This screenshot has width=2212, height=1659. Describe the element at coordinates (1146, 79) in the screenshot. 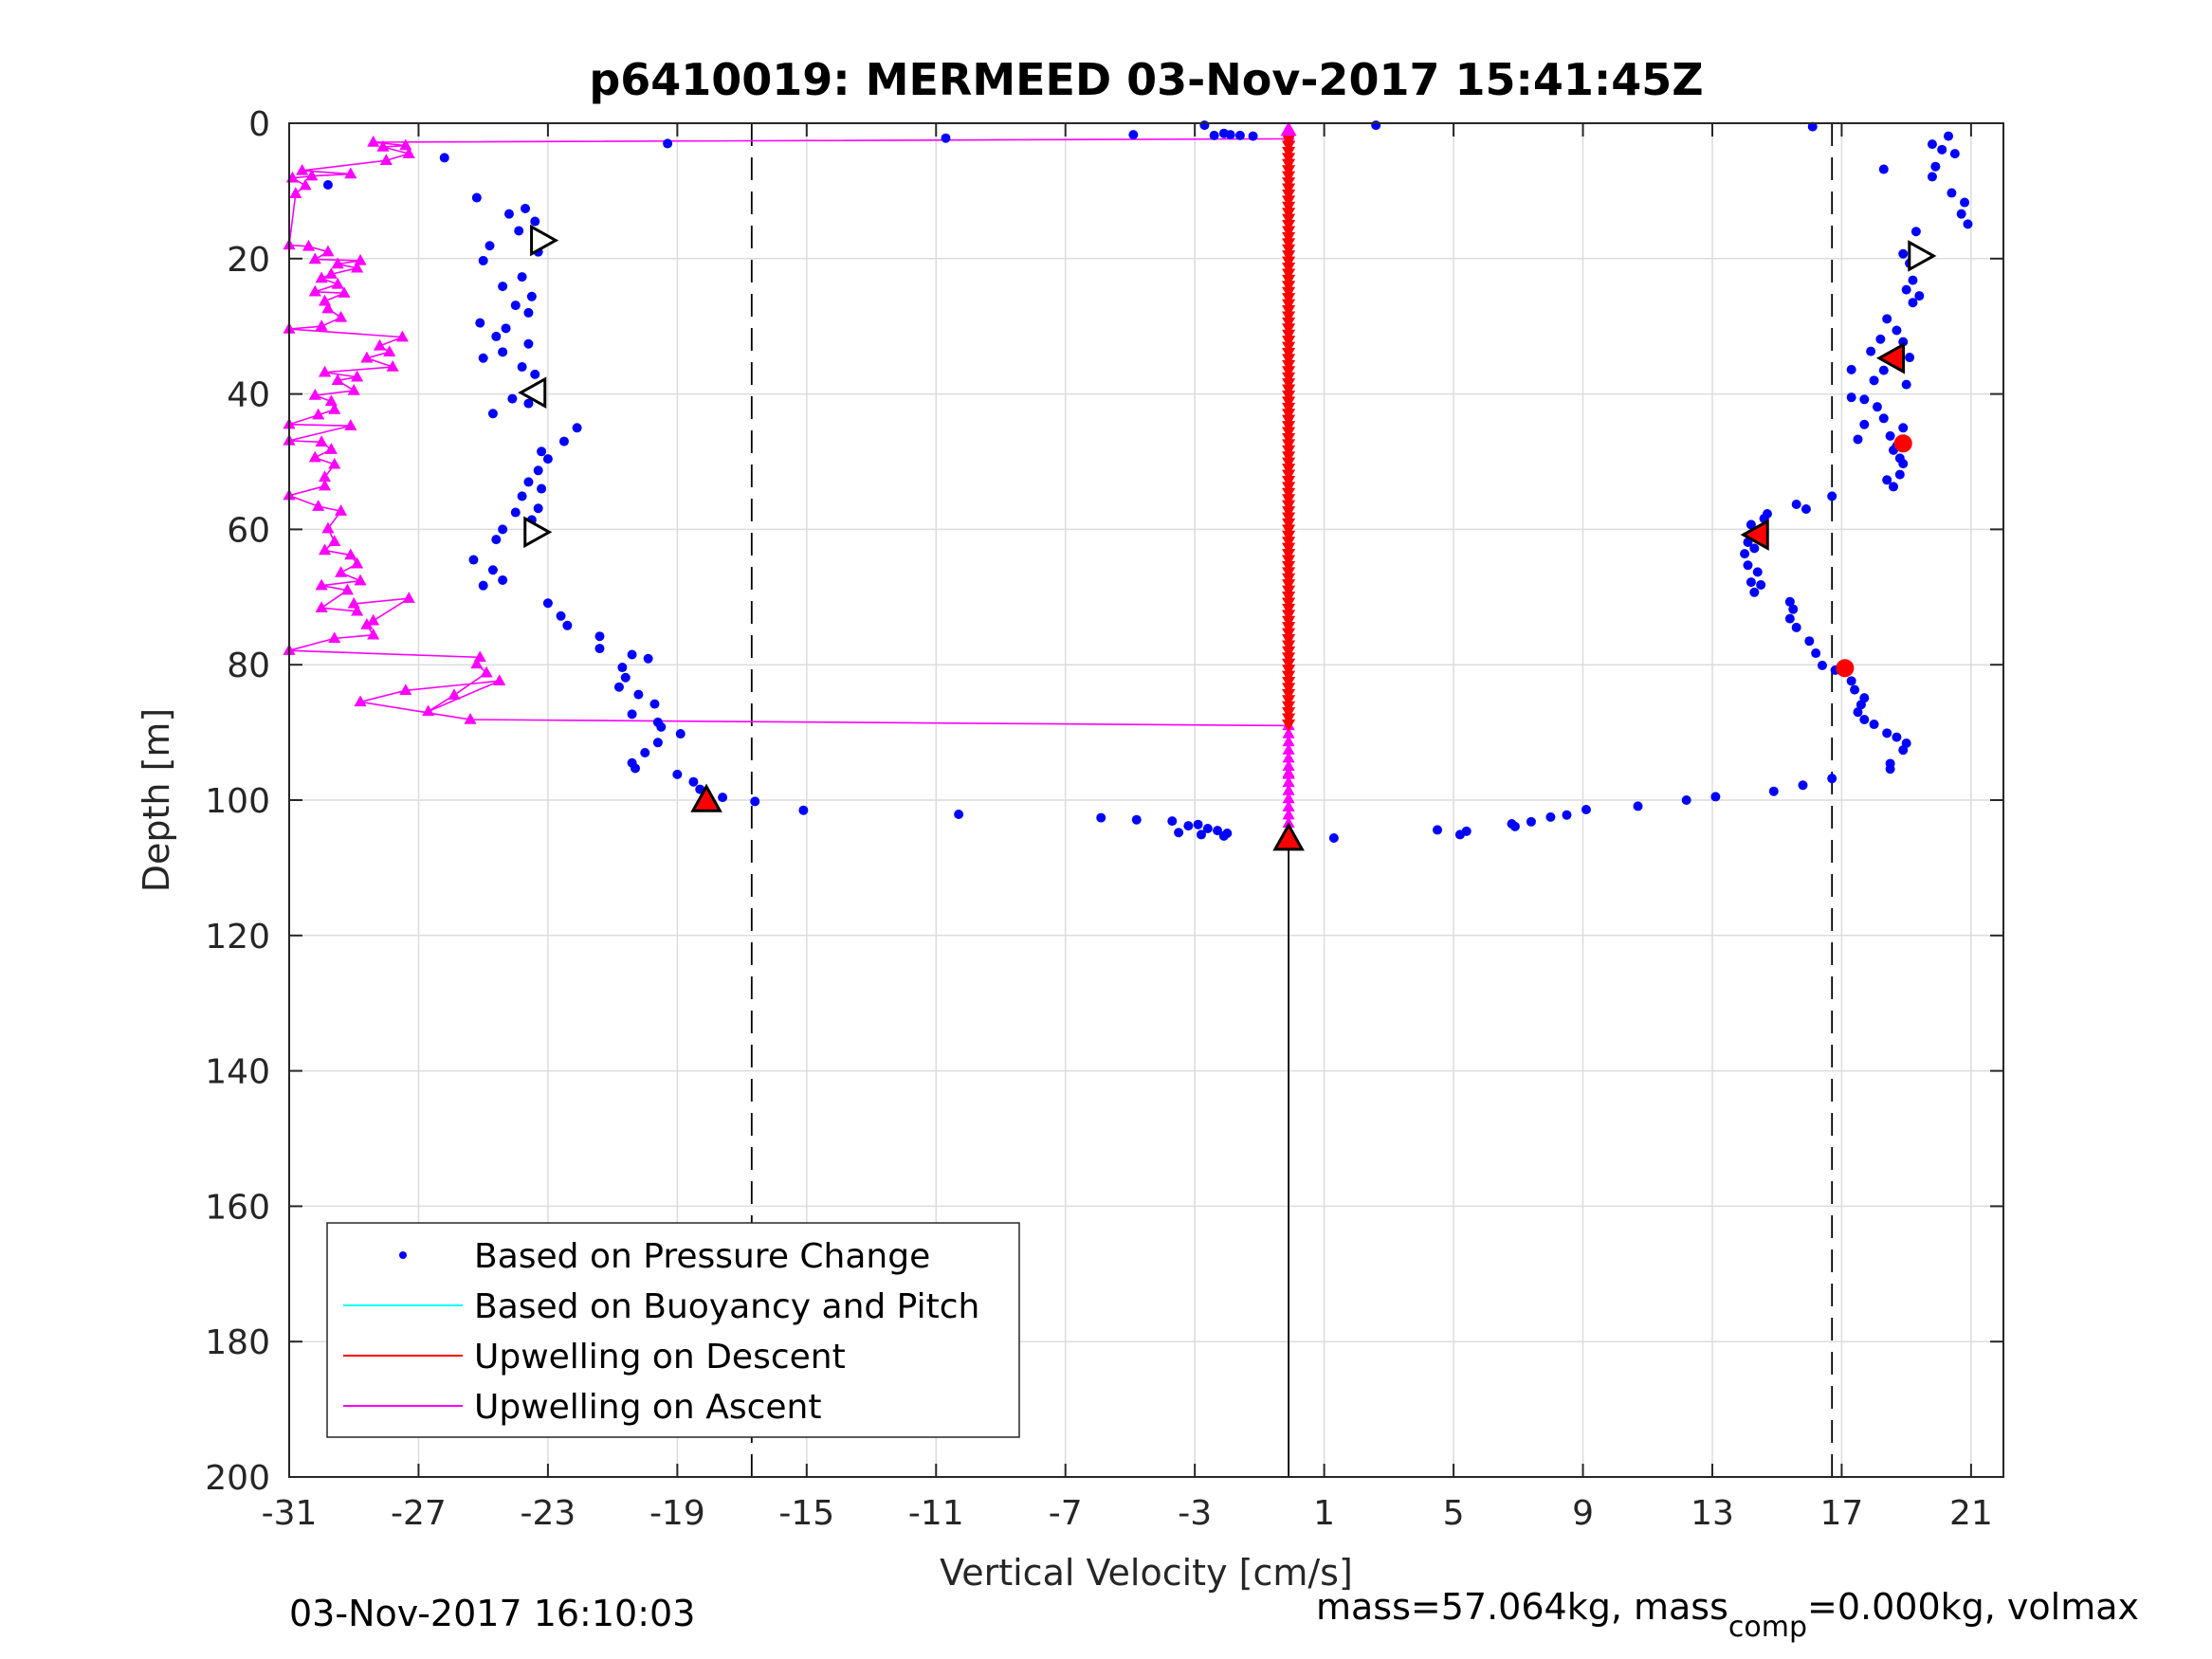

I see `chart-title: p6410019: MERMEED 03-Nov-2017 15:41:45Z` at that location.